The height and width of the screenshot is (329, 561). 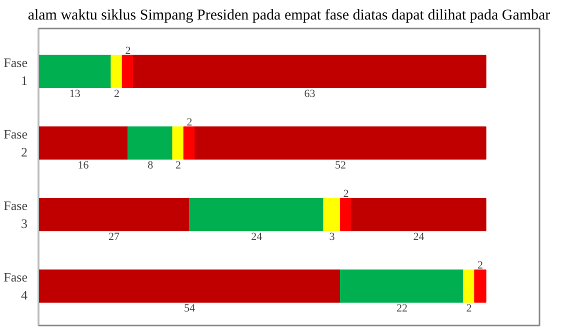 What do you see at coordinates (75, 94) in the screenshot?
I see `data-label: 13` at bounding box center [75, 94].